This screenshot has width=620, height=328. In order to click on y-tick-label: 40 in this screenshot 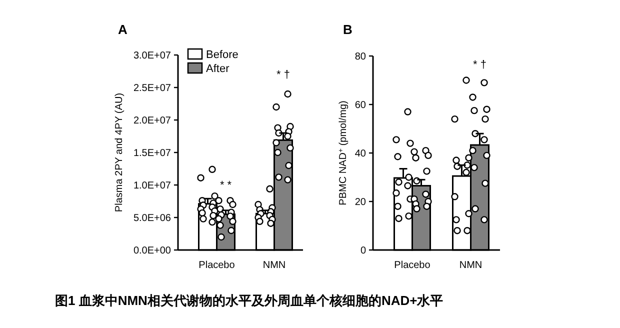, I will do `click(360, 154)`.